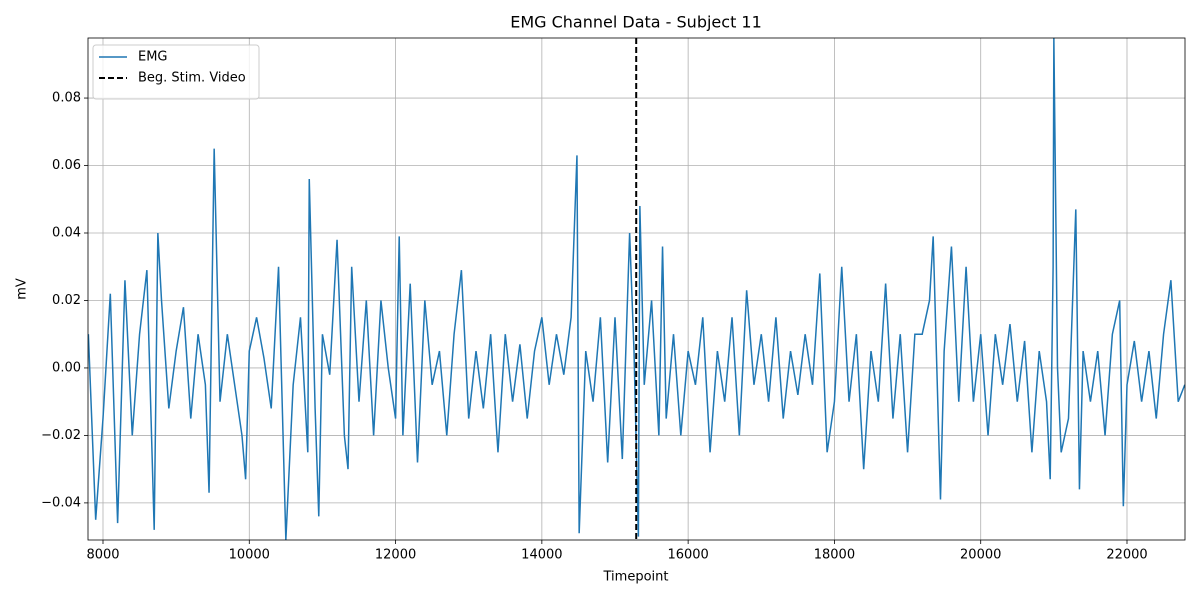  I want to click on y-tick-label: −0.02, so click(61, 435).